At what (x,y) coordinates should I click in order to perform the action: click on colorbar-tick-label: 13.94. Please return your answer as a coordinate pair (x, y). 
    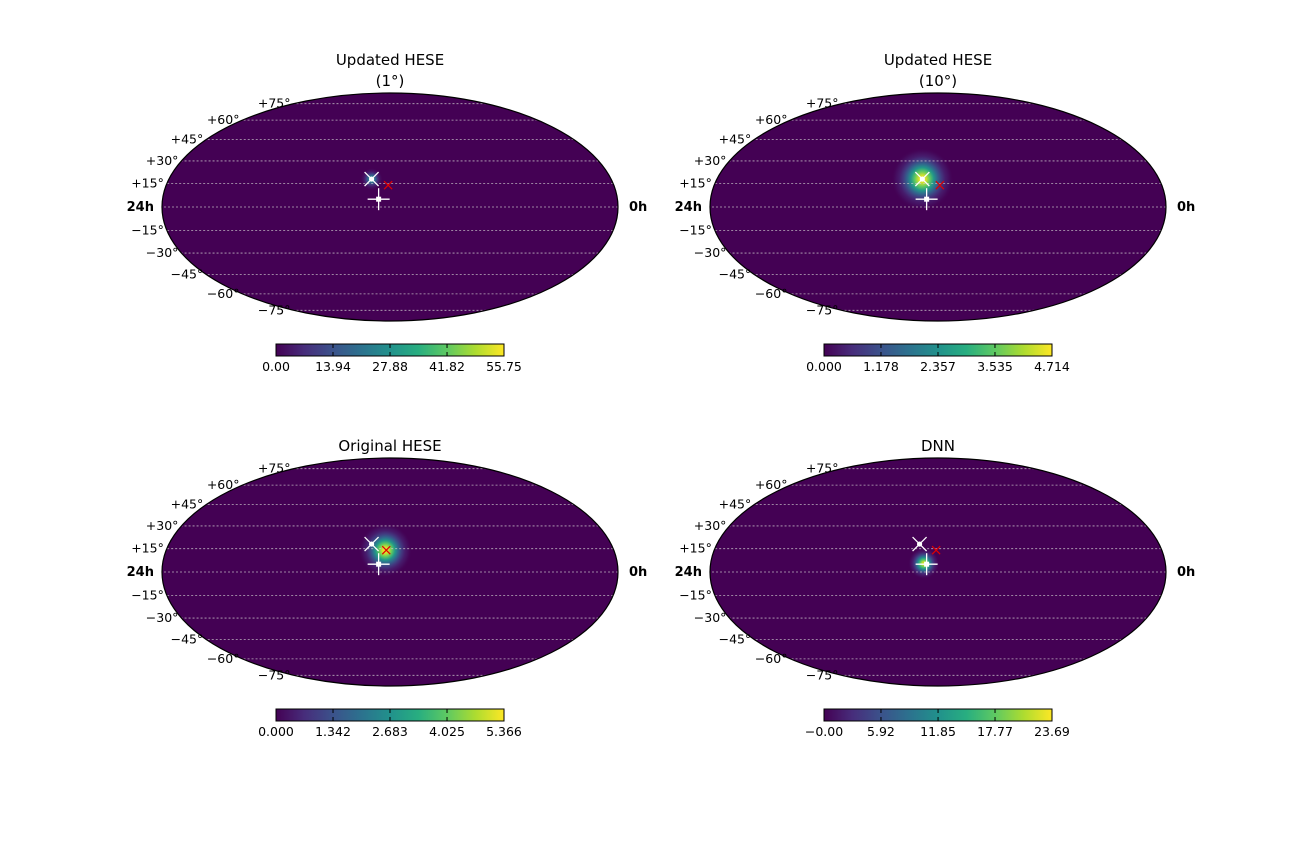
    Looking at the image, I should click on (333, 366).